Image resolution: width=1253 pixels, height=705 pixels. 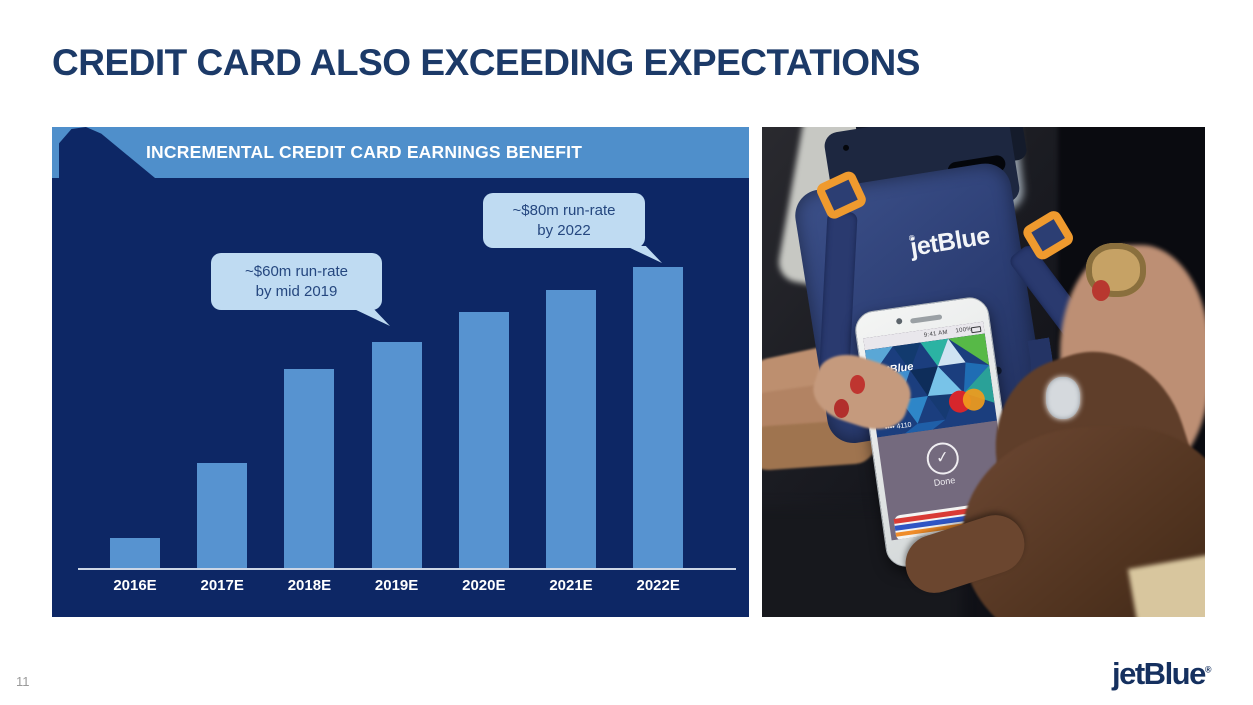 What do you see at coordinates (571, 428) in the screenshot?
I see `bar-2021E` at bounding box center [571, 428].